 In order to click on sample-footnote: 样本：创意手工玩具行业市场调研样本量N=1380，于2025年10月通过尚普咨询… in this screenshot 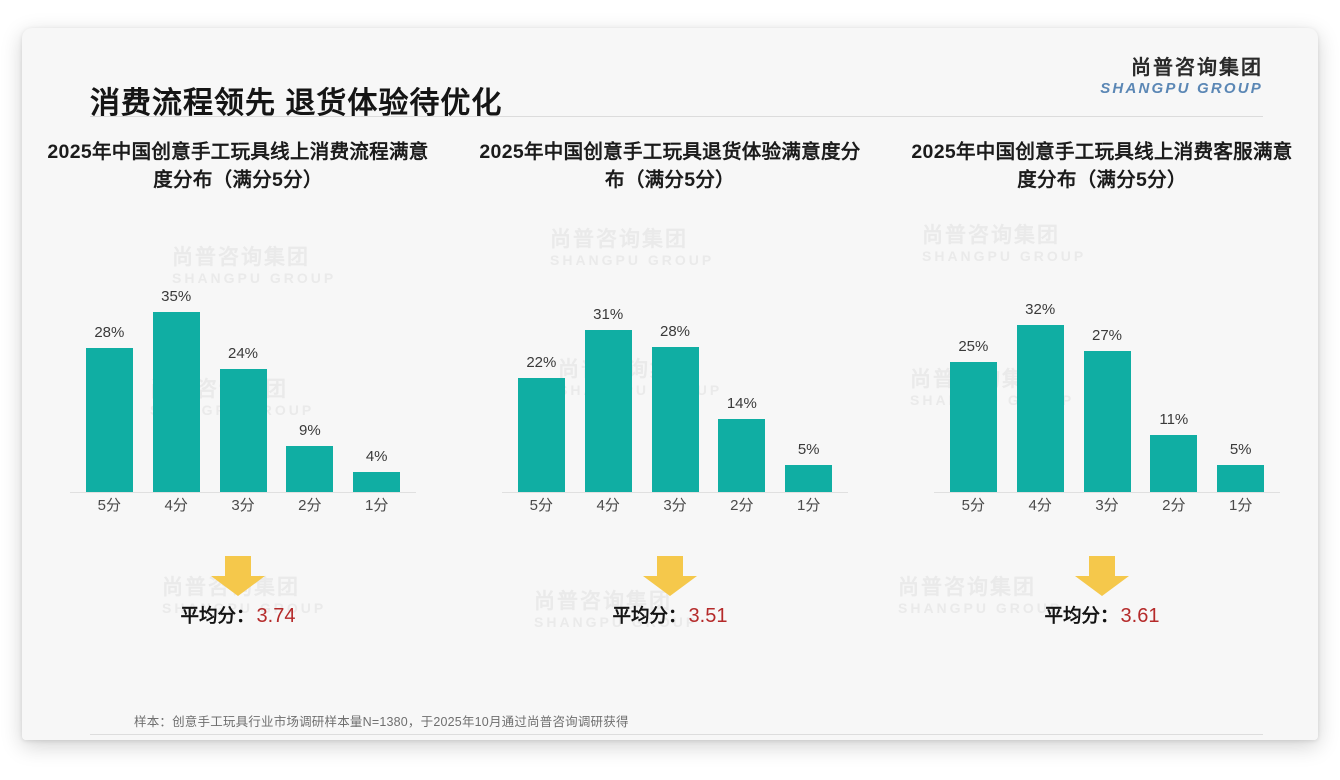, I will do `click(381, 722)`.